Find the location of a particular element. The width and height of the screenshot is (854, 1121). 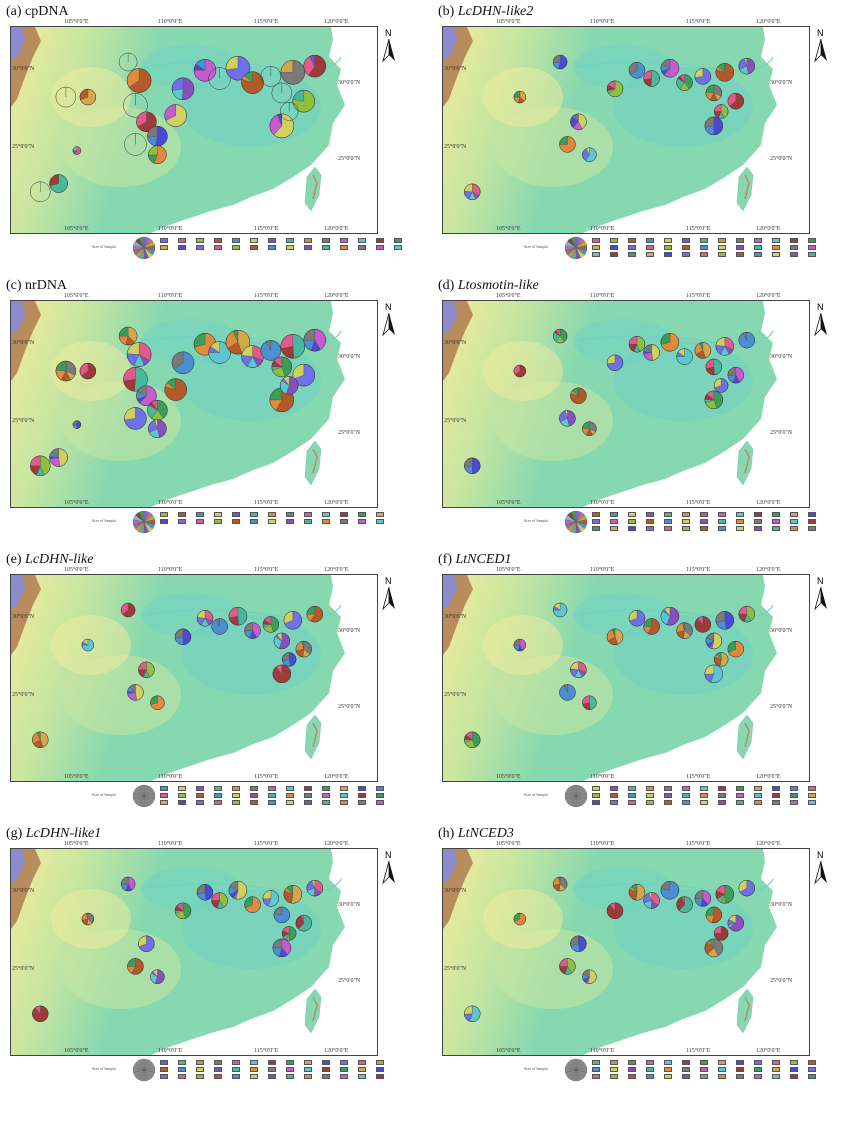

legend-caption: Size of Sample is located at coordinates (104, 794).